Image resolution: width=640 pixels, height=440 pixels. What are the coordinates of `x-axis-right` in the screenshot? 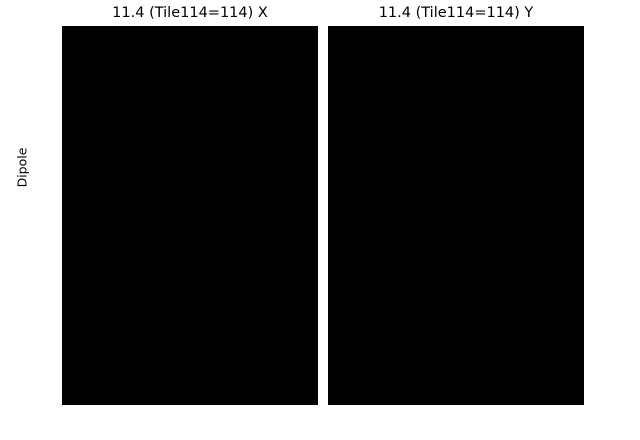 It's located at (456, 422).